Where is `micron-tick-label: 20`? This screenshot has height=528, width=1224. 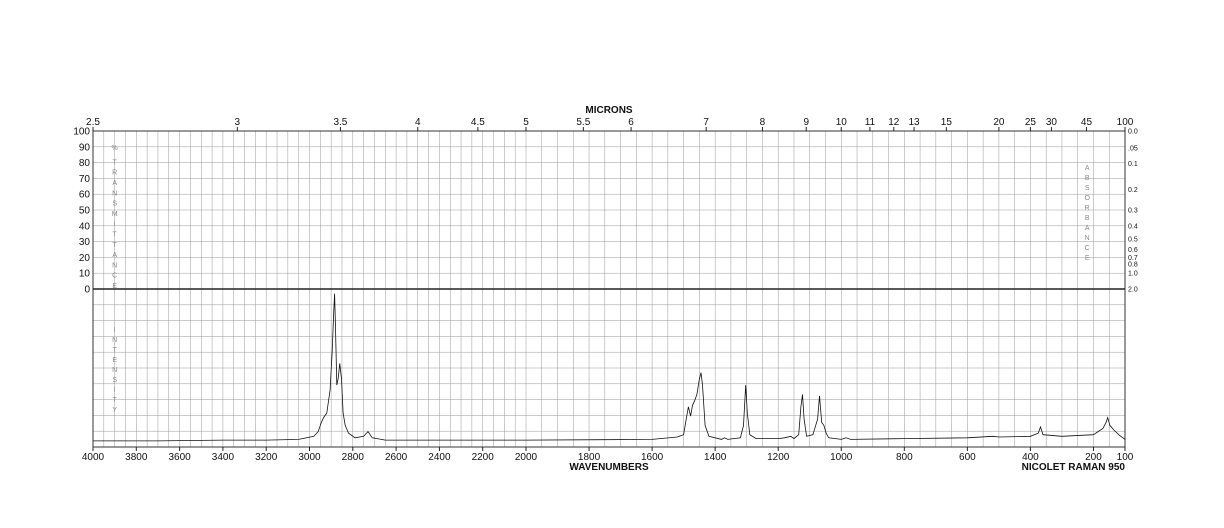 micron-tick-label: 20 is located at coordinates (999, 122).